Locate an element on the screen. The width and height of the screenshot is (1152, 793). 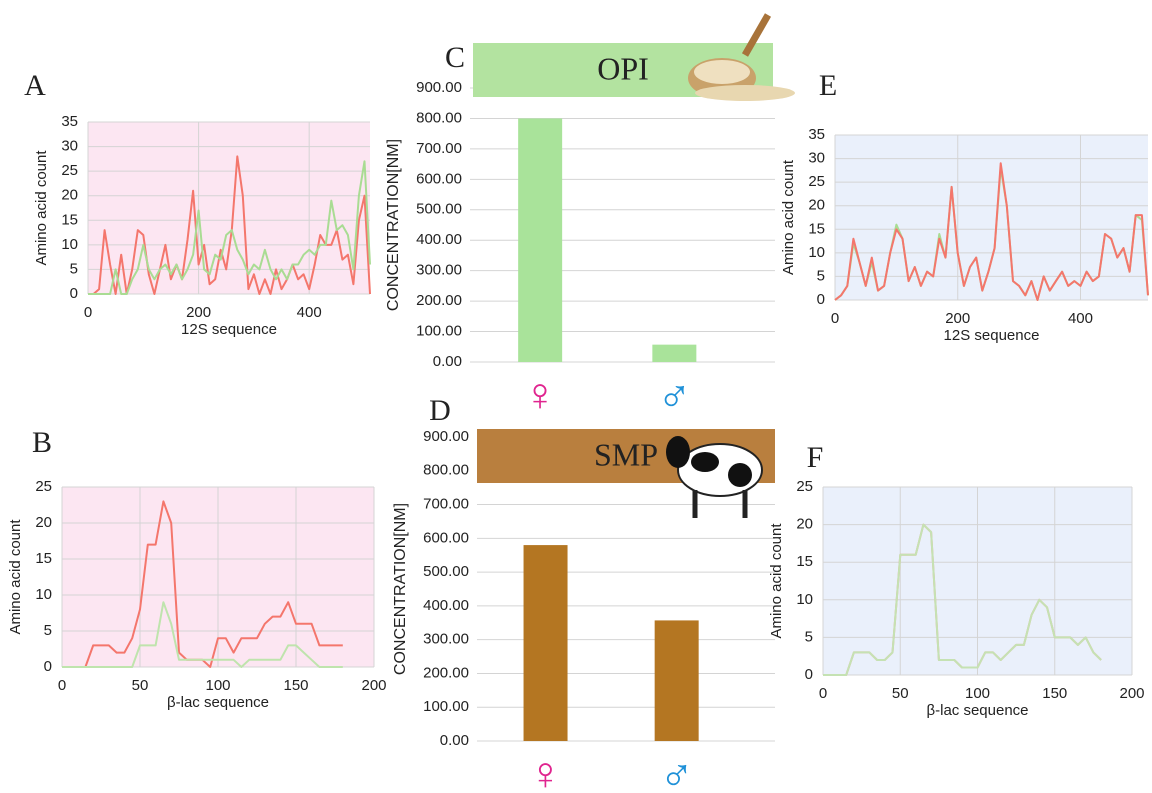
oats is located at coordinates (722, 72).